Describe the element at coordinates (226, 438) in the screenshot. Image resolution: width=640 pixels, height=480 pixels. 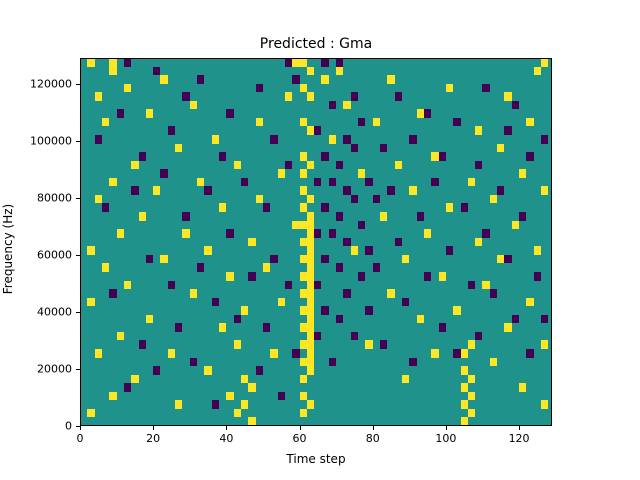
I see `x-tick-label: 40` at that location.